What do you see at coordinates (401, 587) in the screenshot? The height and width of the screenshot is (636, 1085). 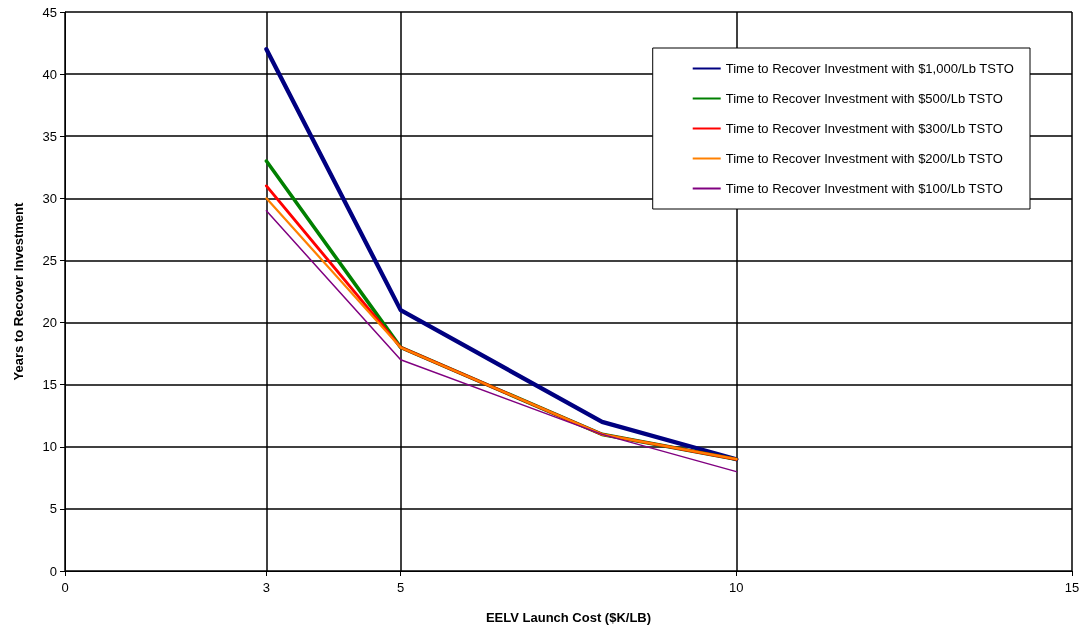 I see `x-tick-label: 5` at bounding box center [401, 587].